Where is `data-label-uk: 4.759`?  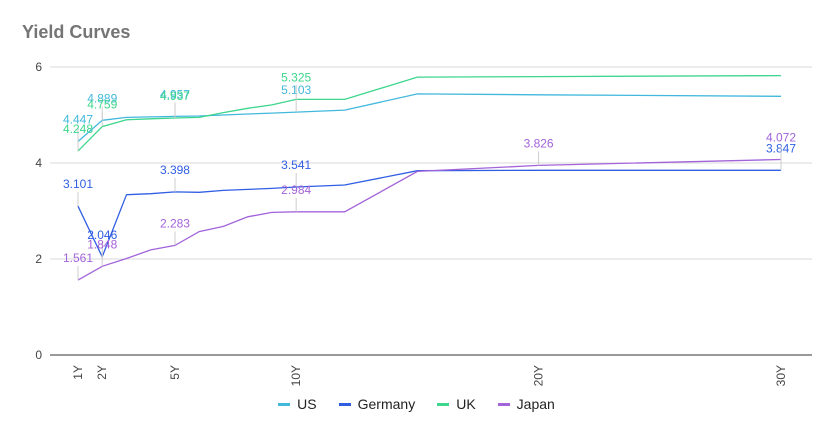 data-label-uk: 4.759 is located at coordinates (102, 105).